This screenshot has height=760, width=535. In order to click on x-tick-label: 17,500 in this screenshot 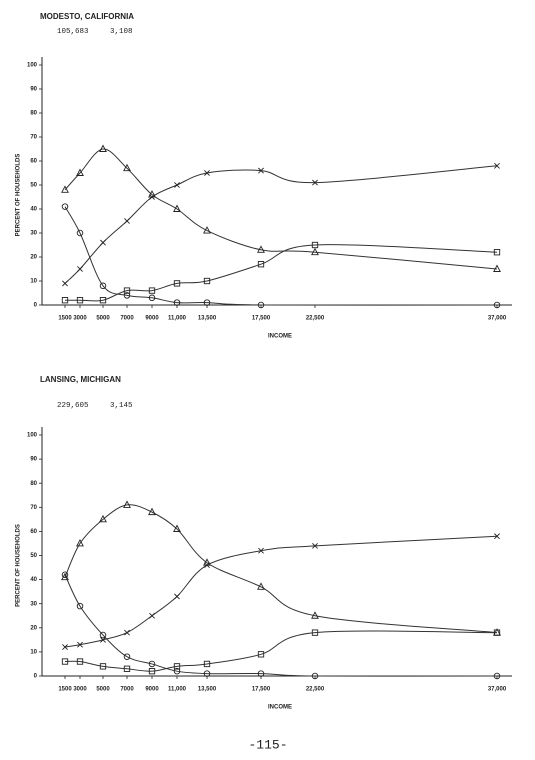, I will do `click(261, 690)`.